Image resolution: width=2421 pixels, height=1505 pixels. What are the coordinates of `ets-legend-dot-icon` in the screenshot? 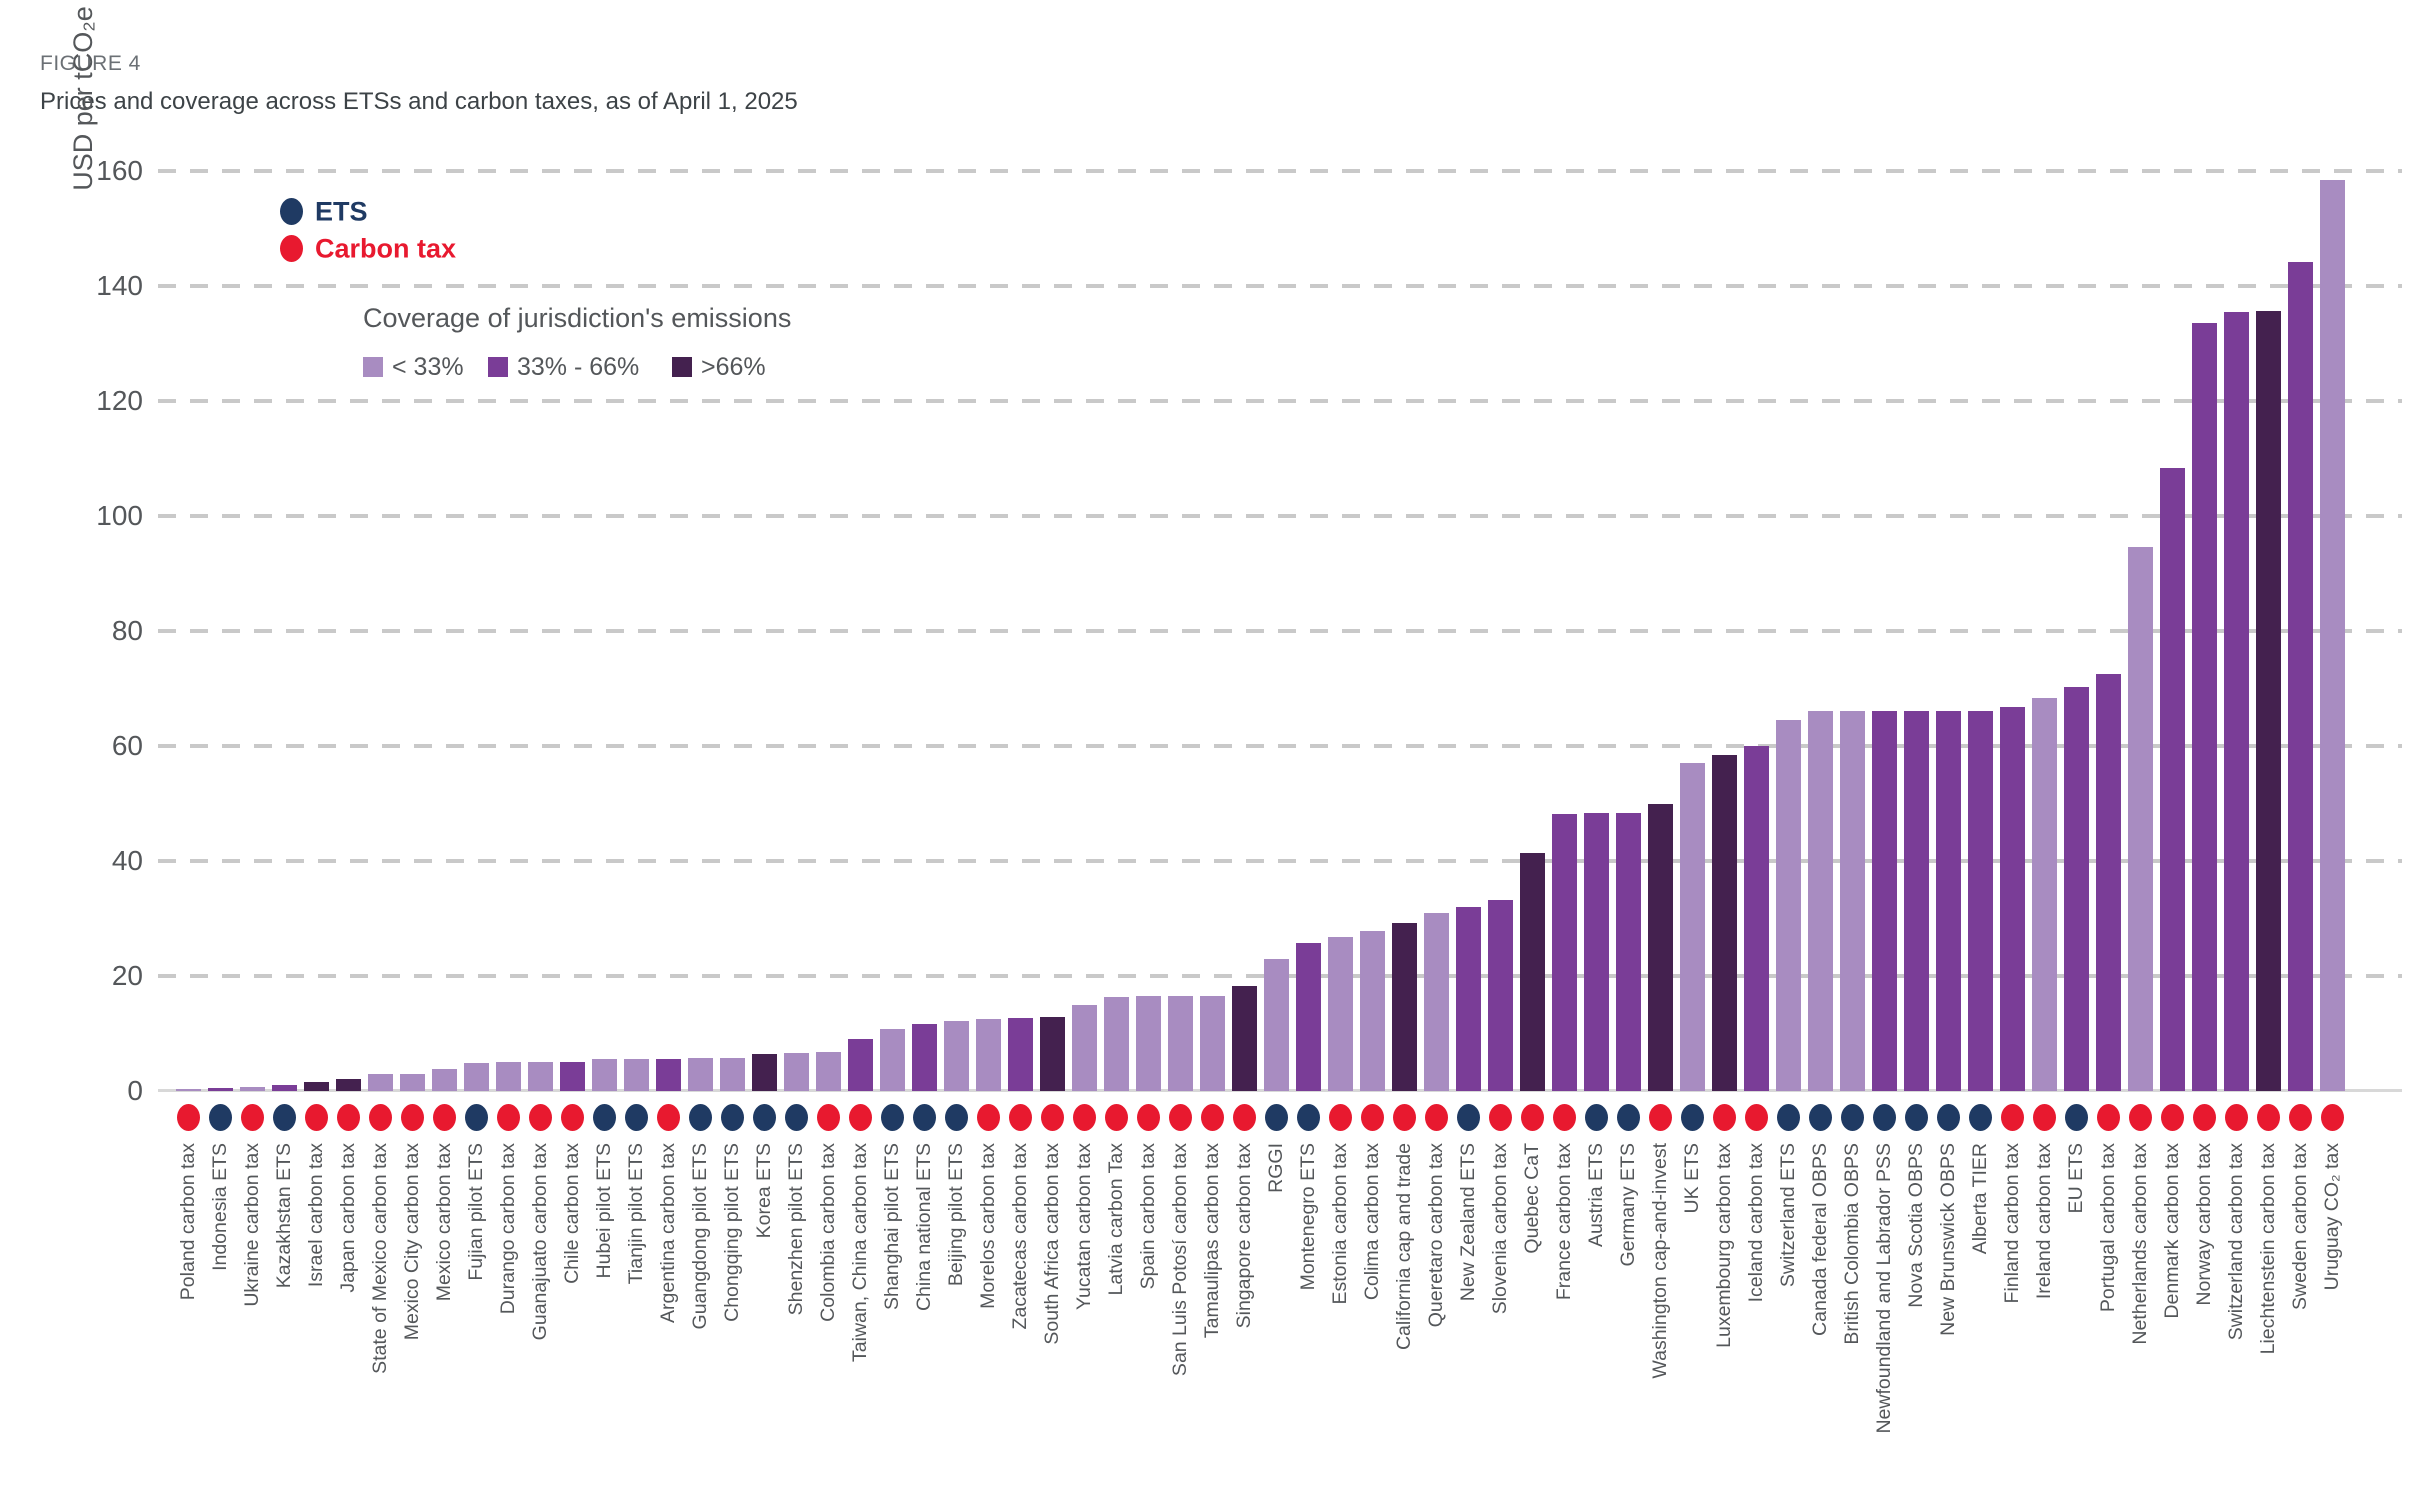 It's located at (291, 211).